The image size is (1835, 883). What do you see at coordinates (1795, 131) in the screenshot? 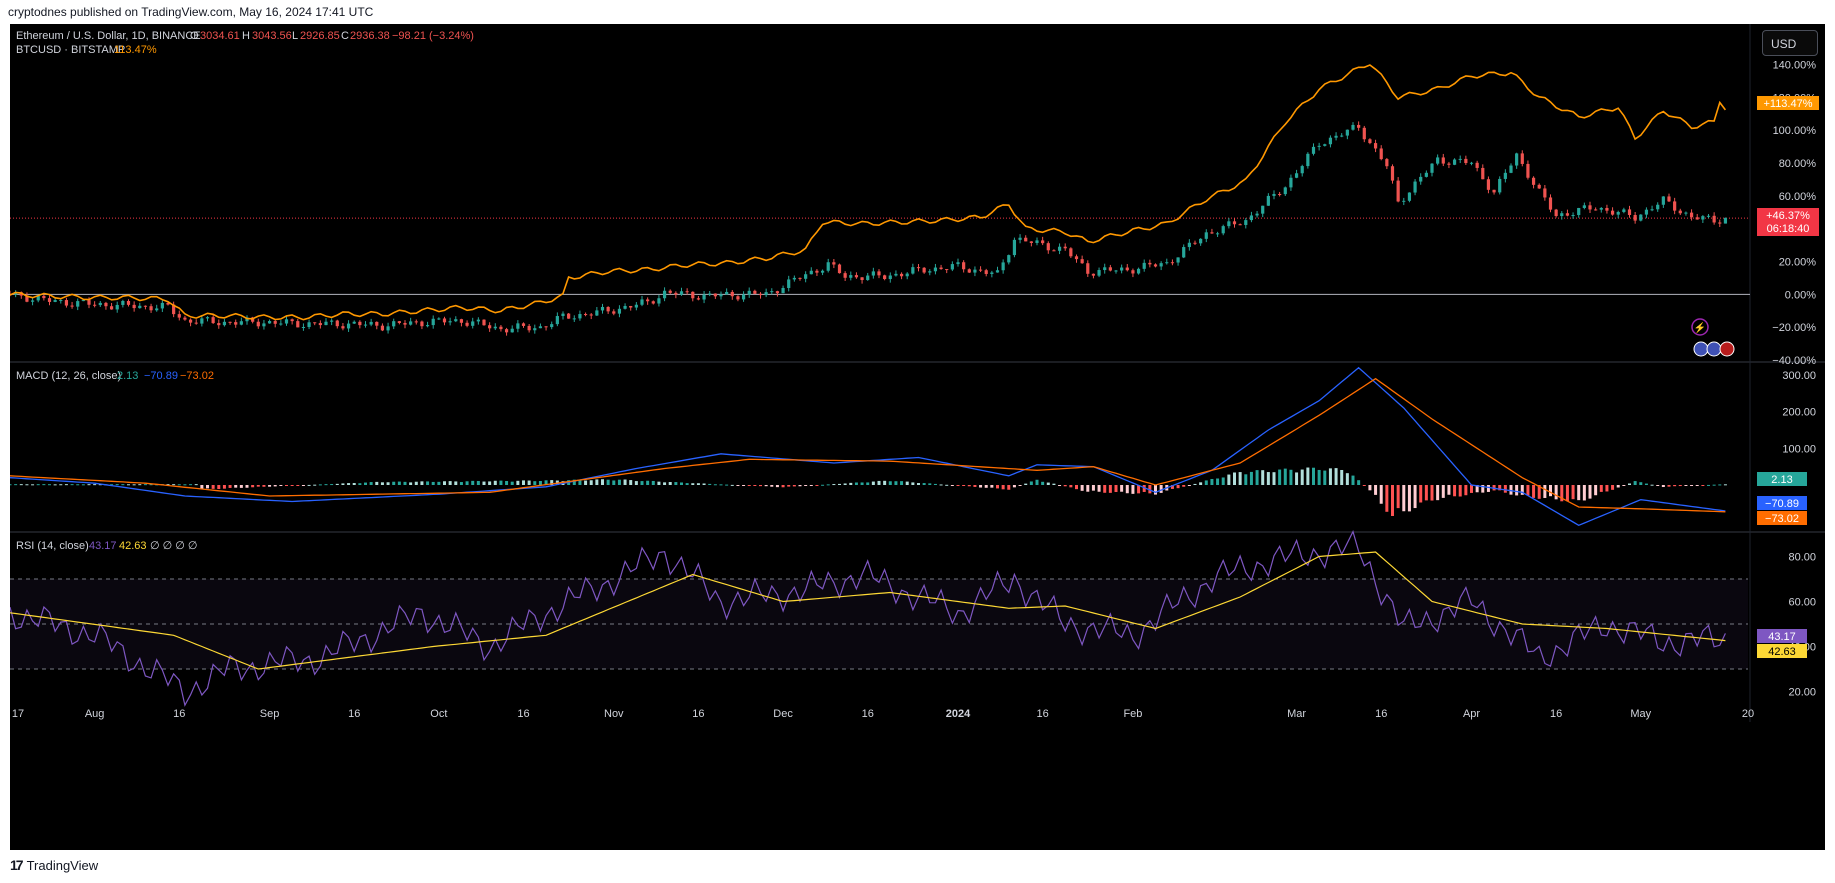
I see `y-tick-label: 100.00%` at bounding box center [1795, 131].